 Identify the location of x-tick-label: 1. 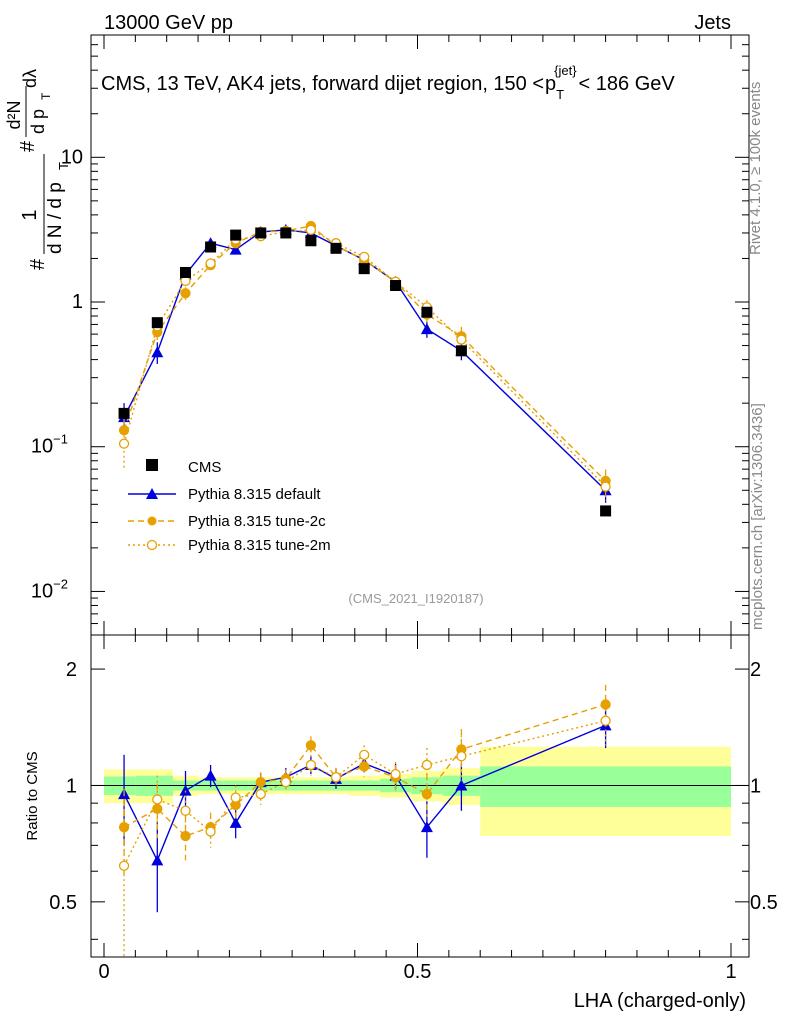
(730, 972).